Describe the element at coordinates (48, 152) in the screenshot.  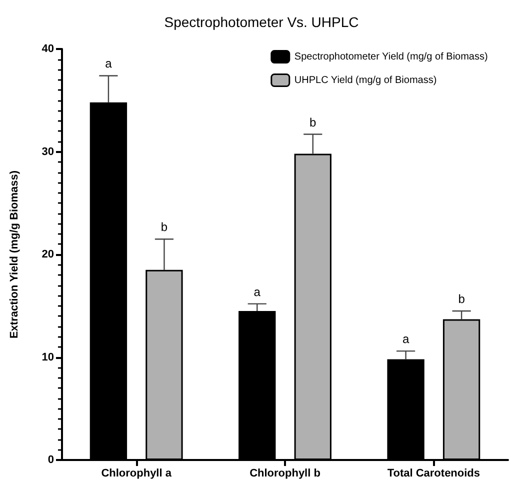
I see `y-tick-label: 30` at that location.